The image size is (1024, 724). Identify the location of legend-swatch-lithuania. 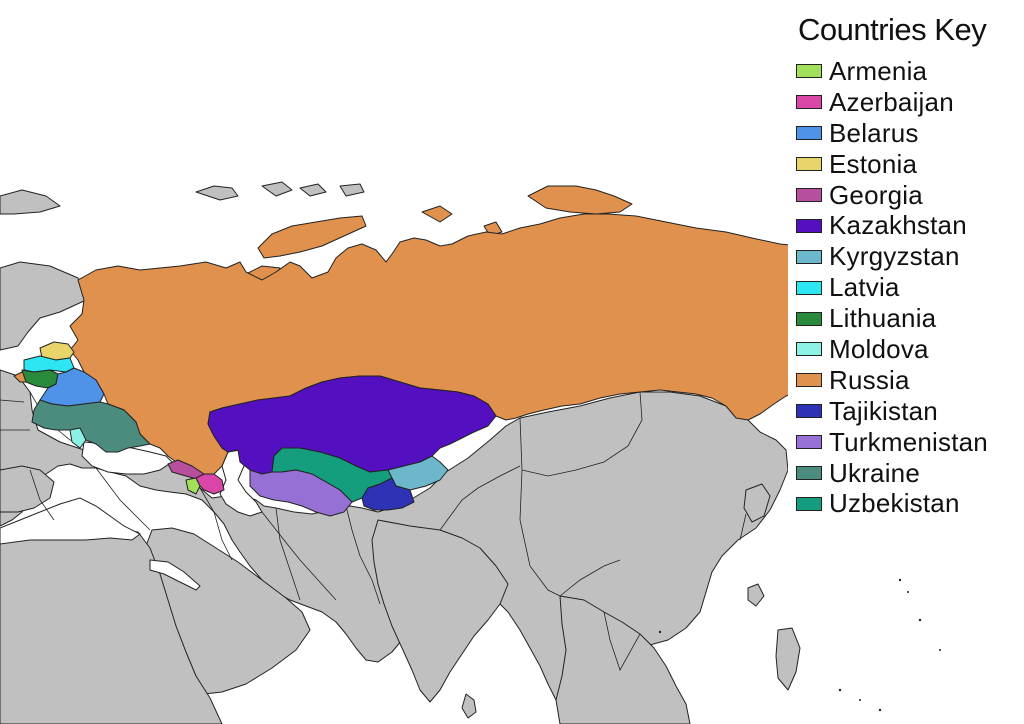
(809, 318).